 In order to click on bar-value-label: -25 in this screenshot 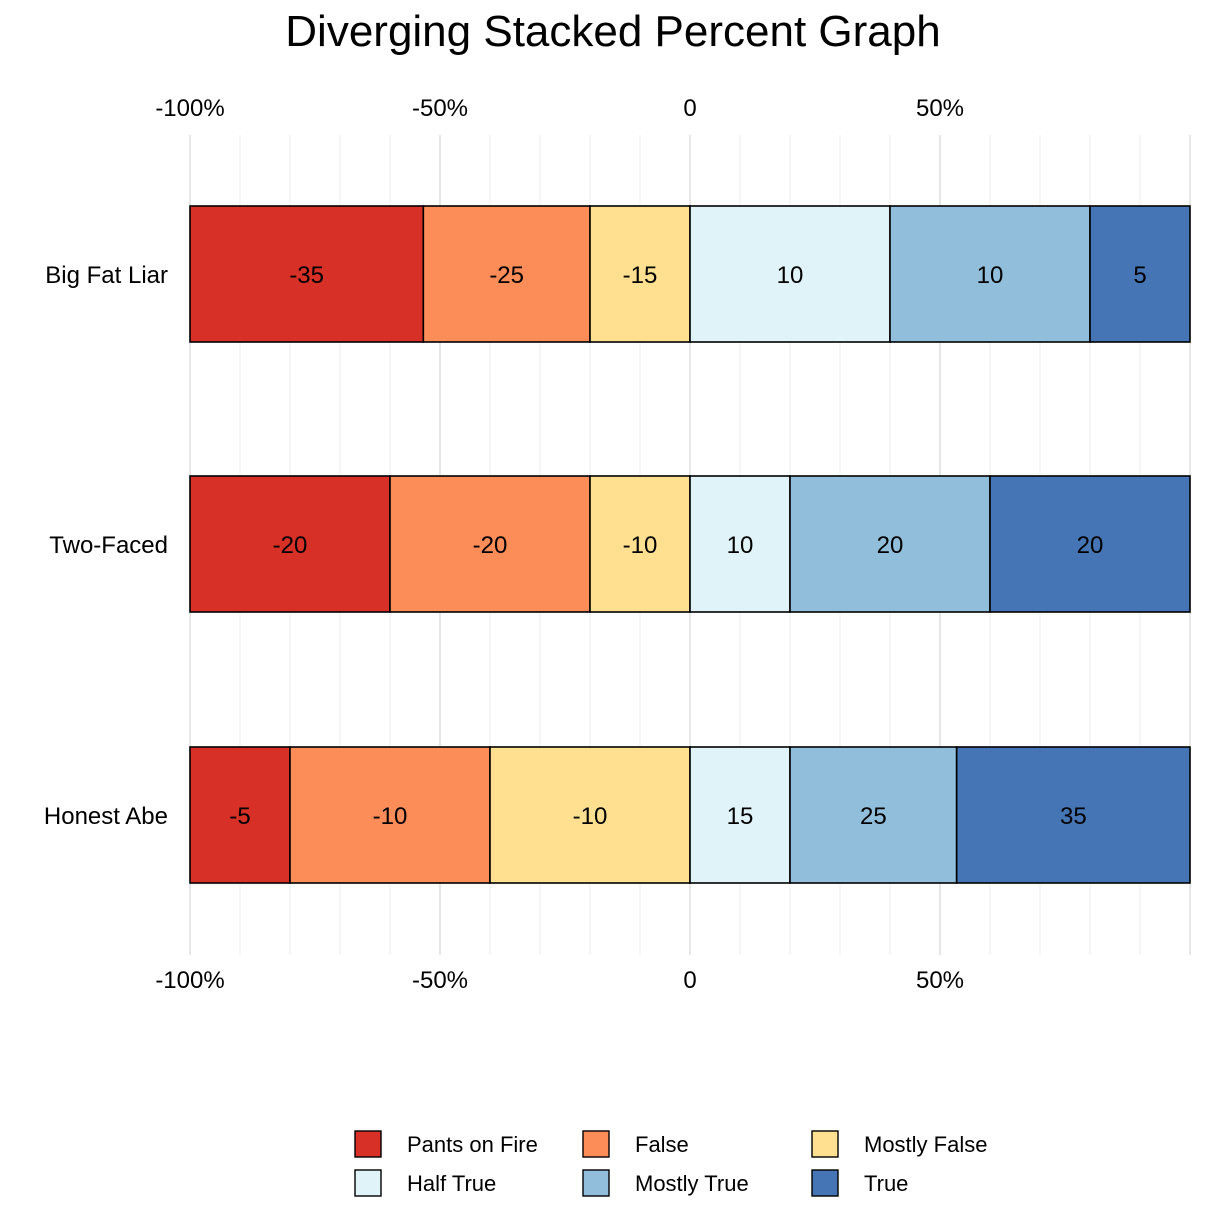, I will do `click(506, 275)`.